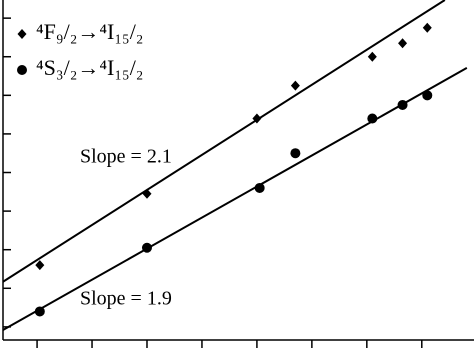  Describe the element at coordinates (126, 157) in the screenshot. I see `annotation: Slope = 2.1` at that location.